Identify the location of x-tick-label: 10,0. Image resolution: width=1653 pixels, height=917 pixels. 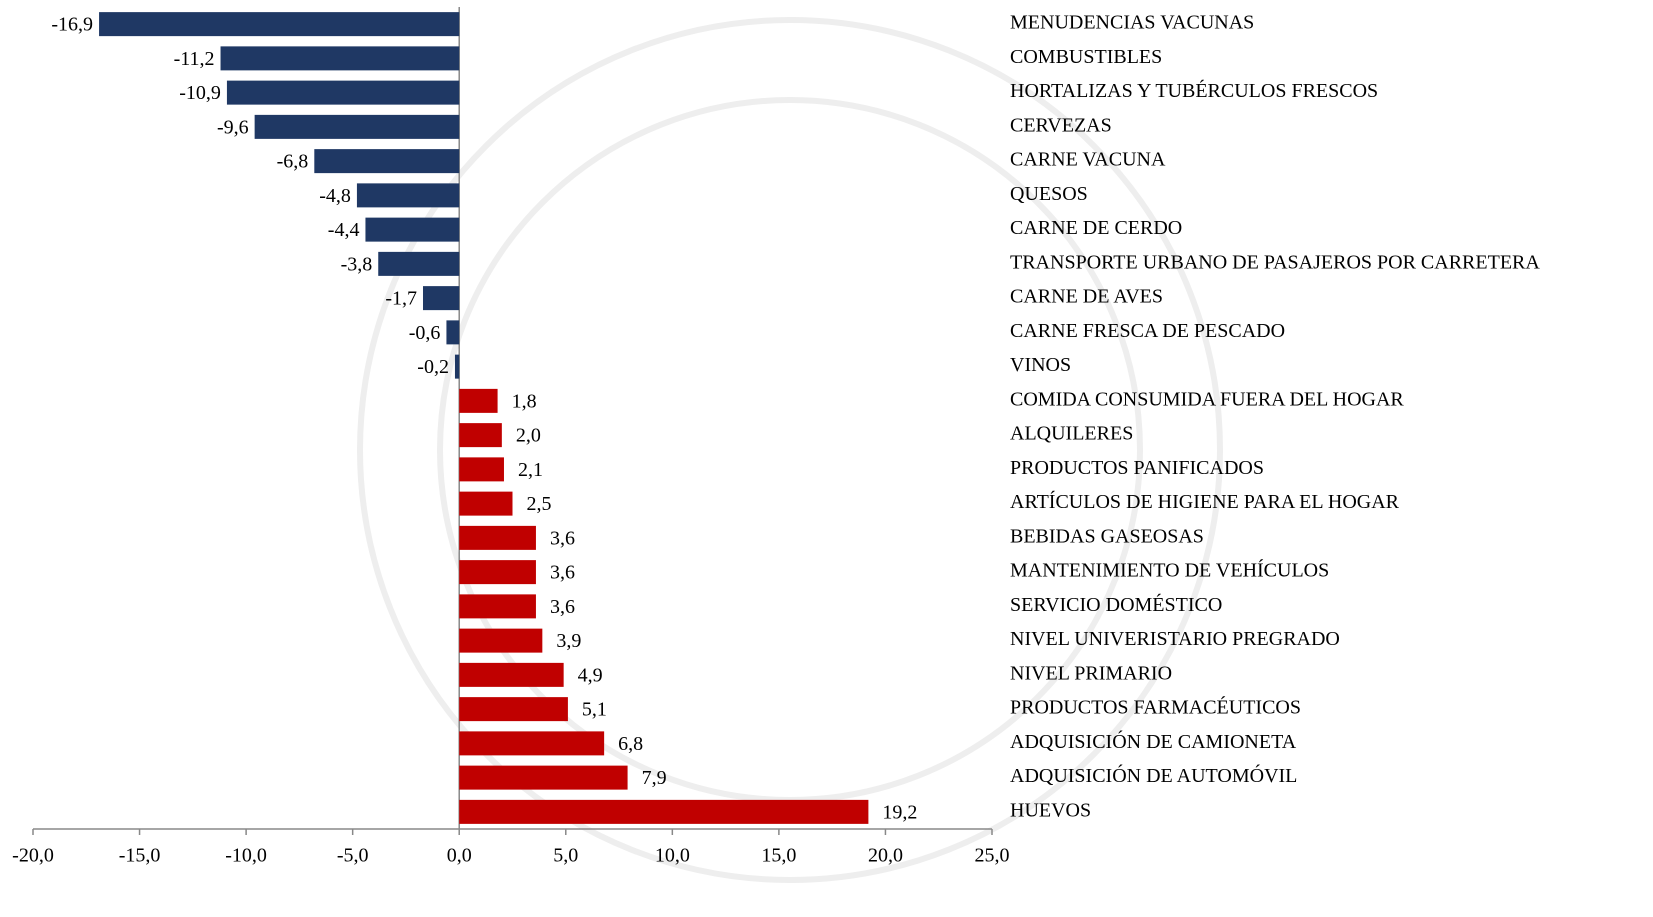
(672, 856).